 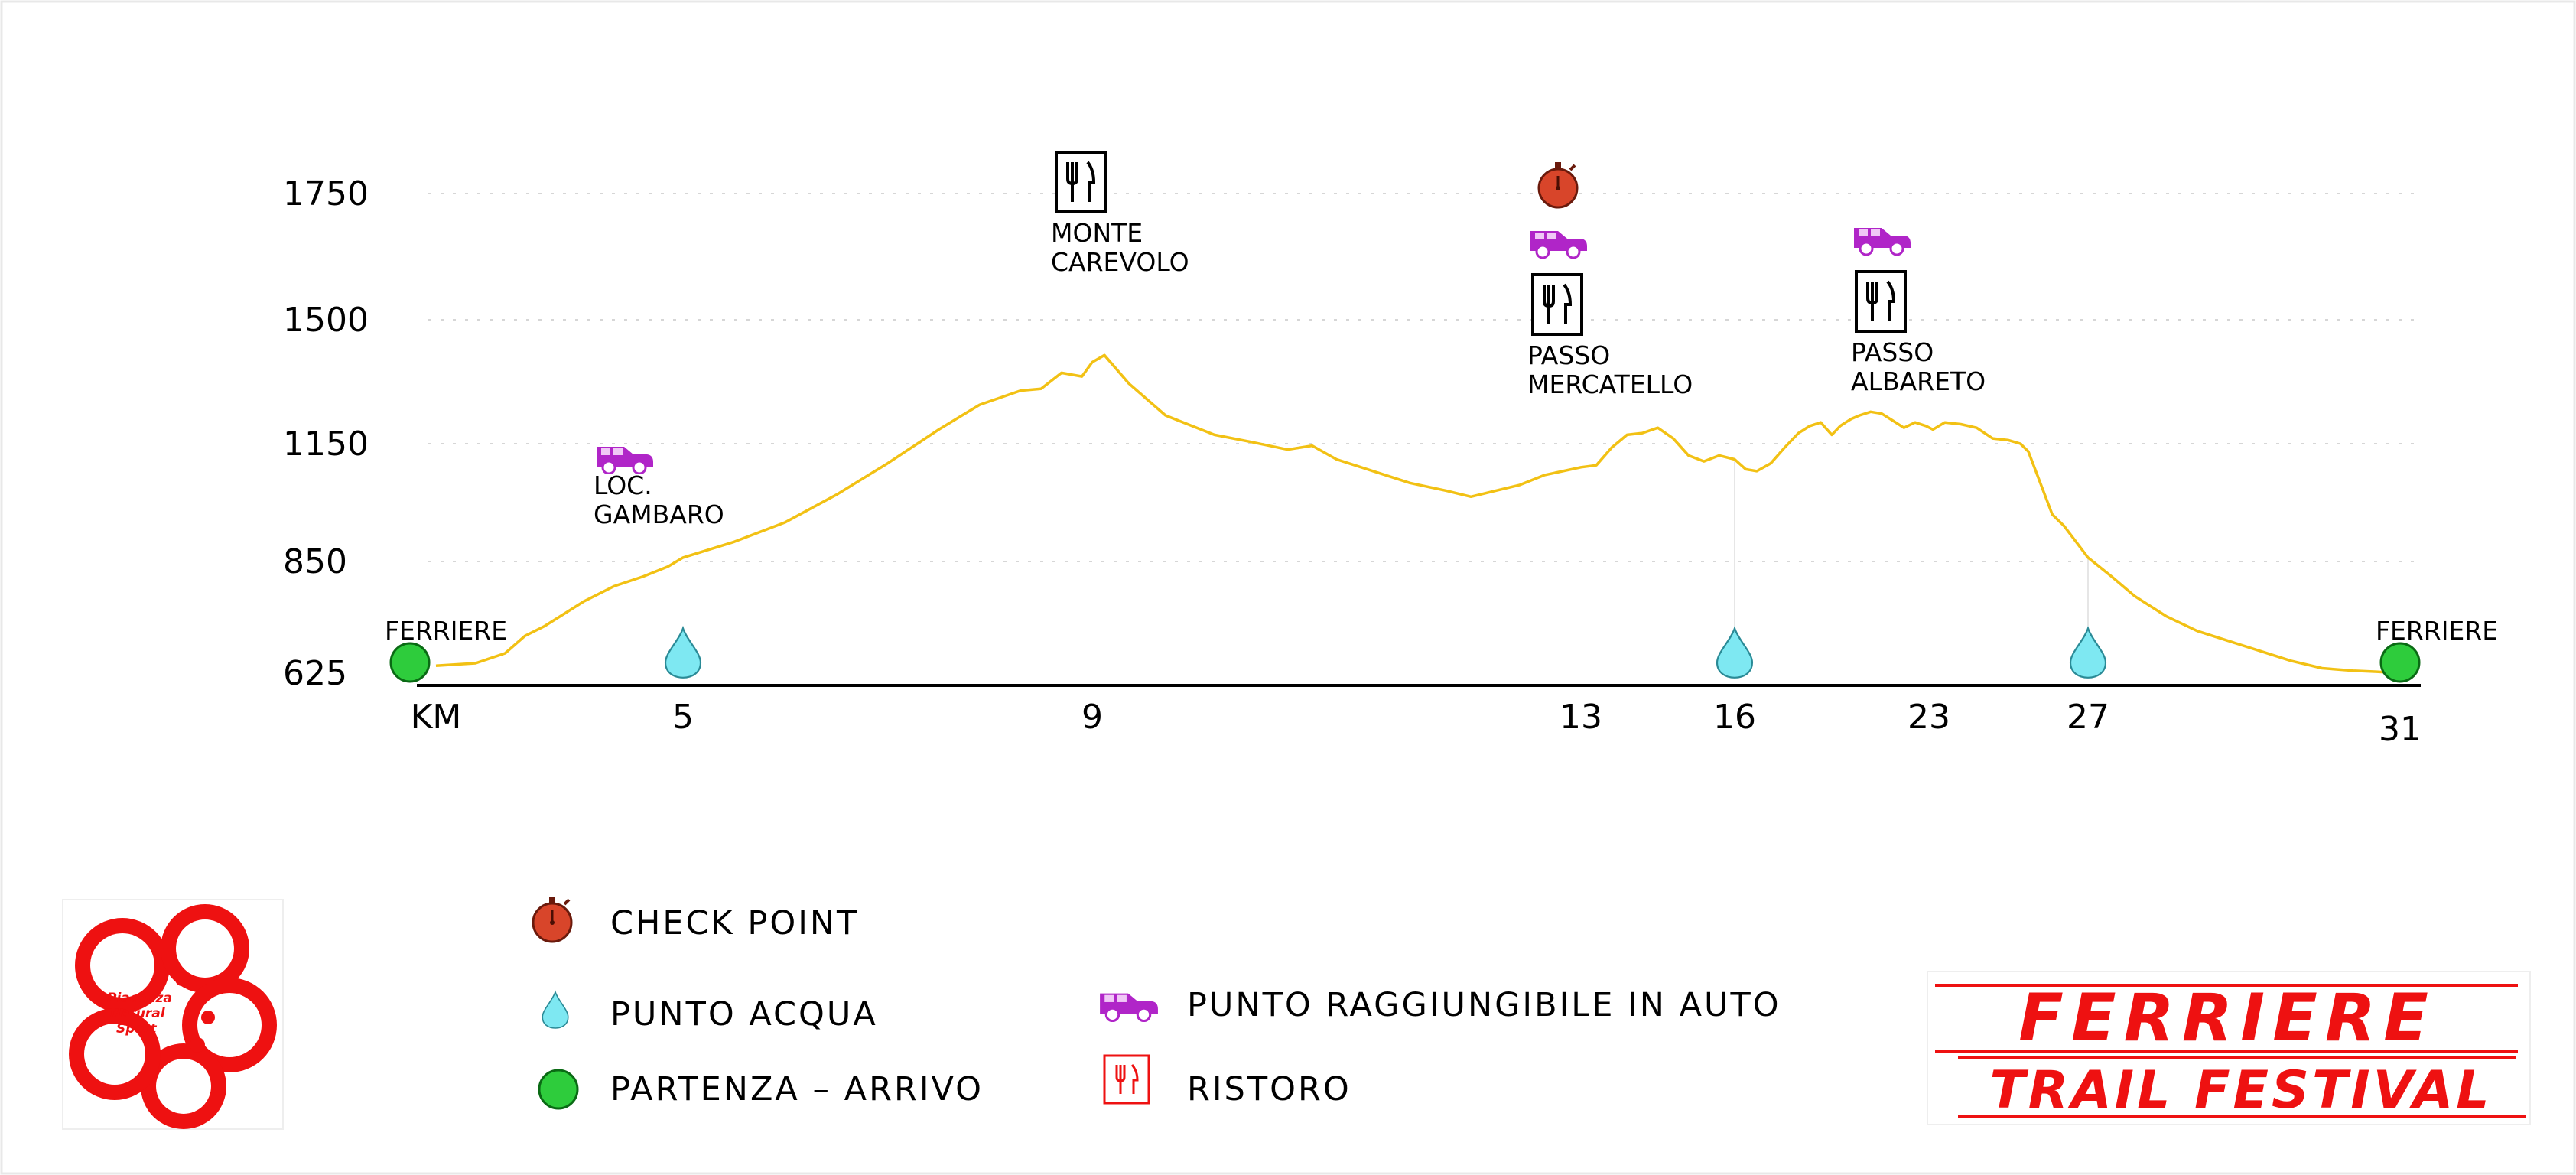 I want to click on x-tick-label: 31, so click(x=2400, y=729).